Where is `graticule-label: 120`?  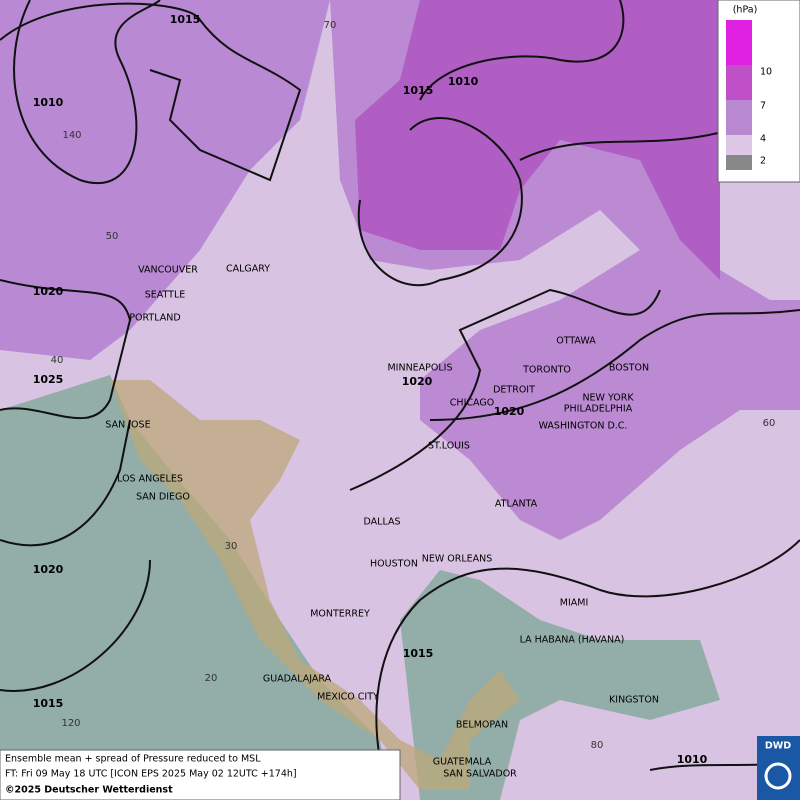 graticule-label: 120 is located at coordinates (70, 723).